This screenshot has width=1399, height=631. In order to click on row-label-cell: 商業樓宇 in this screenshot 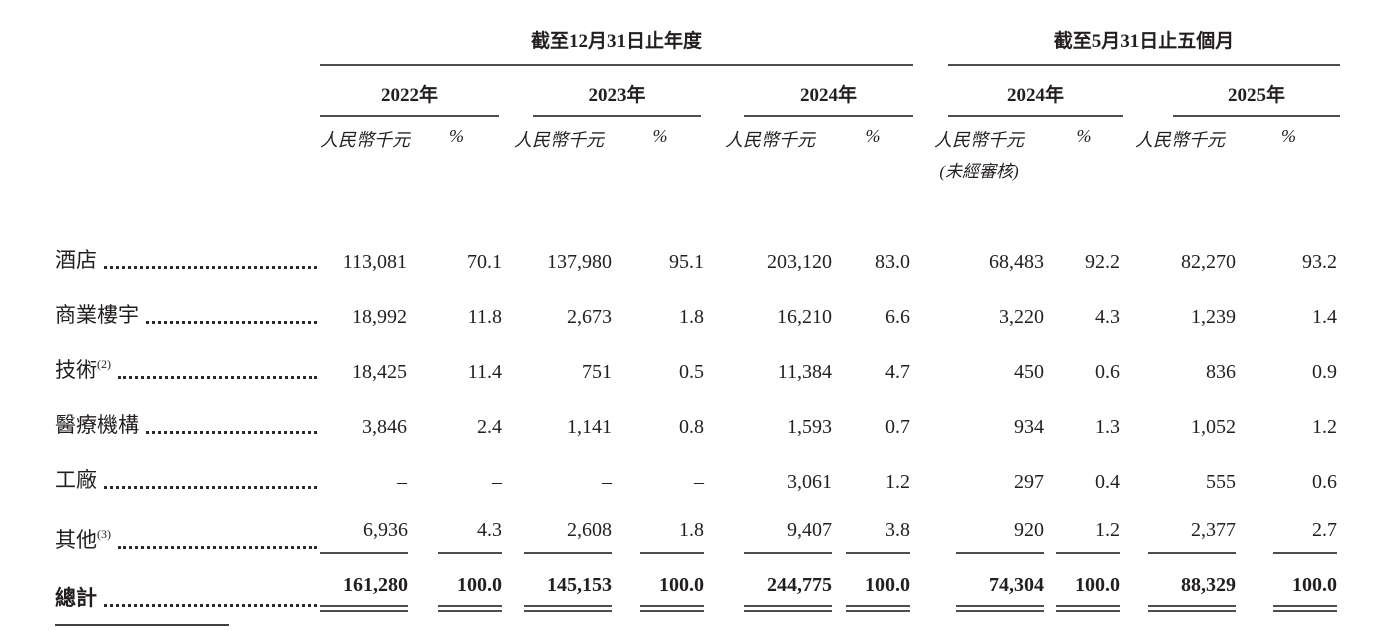, I will do `click(187, 301)`.